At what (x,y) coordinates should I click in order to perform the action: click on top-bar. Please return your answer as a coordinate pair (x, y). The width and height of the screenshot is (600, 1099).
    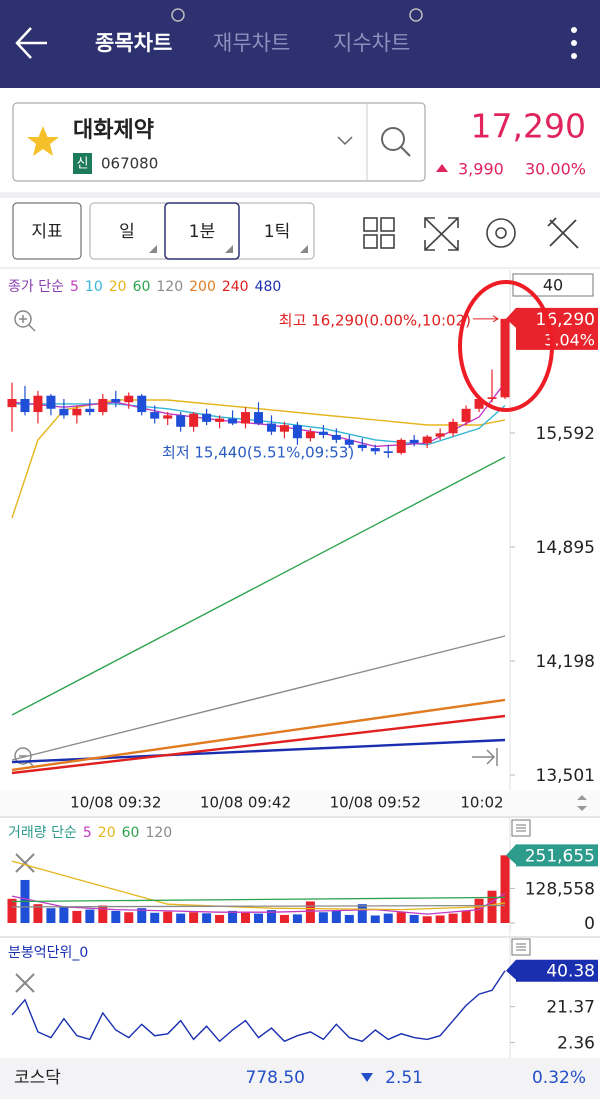
    Looking at the image, I should click on (300, 44).